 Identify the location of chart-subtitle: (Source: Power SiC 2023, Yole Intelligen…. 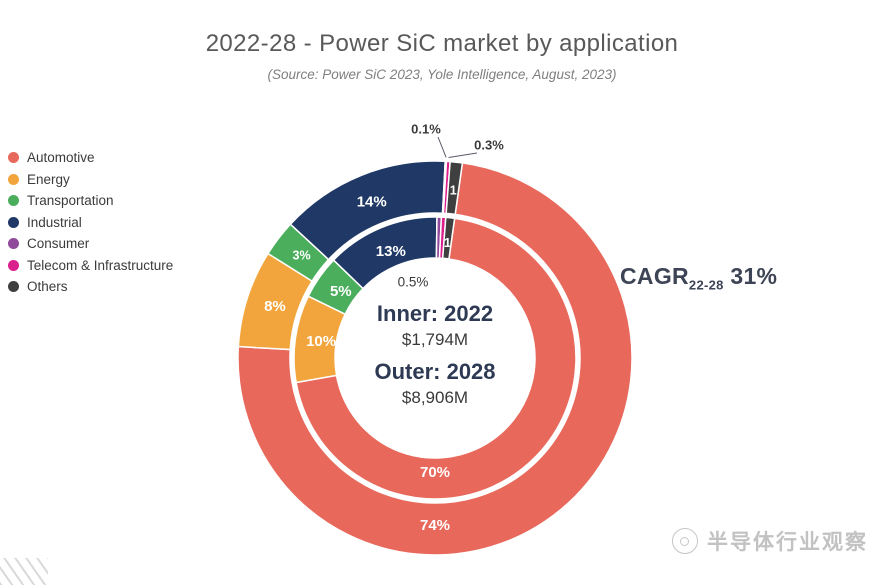
(442, 74).